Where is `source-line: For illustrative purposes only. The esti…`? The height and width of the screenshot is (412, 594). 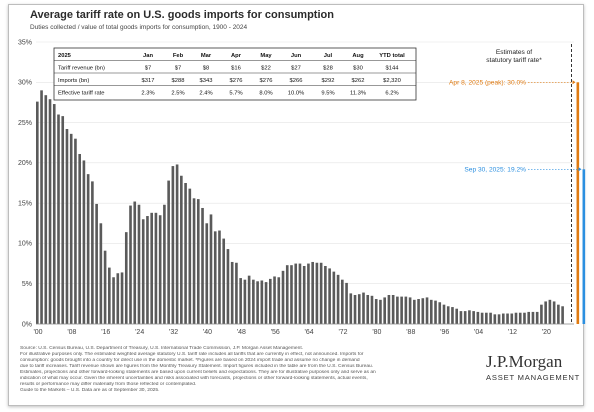 source-line: For illustrative purposes only. The esti… is located at coordinates (192, 354).